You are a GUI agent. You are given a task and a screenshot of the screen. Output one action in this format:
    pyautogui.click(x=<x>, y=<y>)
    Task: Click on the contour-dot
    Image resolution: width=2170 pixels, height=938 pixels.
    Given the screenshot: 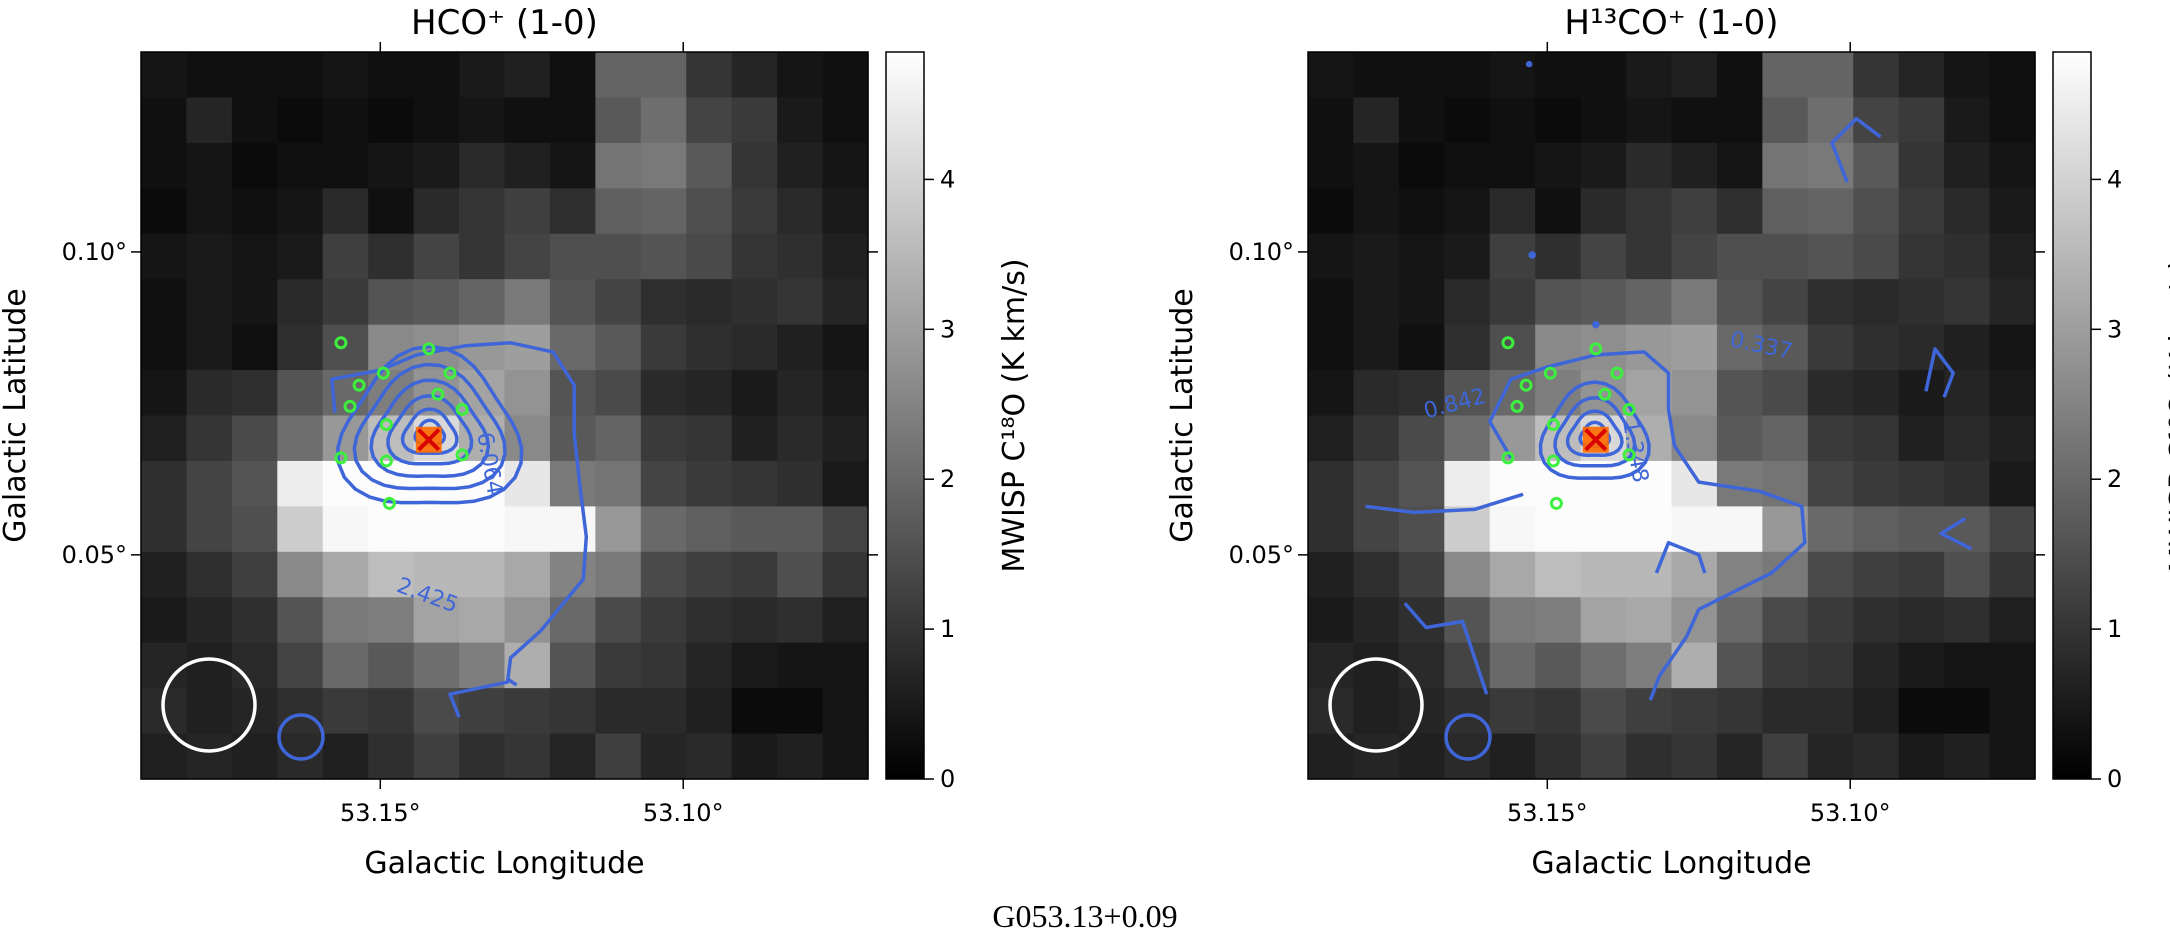 What is the action you would take?
    pyautogui.click(x=1529, y=64)
    